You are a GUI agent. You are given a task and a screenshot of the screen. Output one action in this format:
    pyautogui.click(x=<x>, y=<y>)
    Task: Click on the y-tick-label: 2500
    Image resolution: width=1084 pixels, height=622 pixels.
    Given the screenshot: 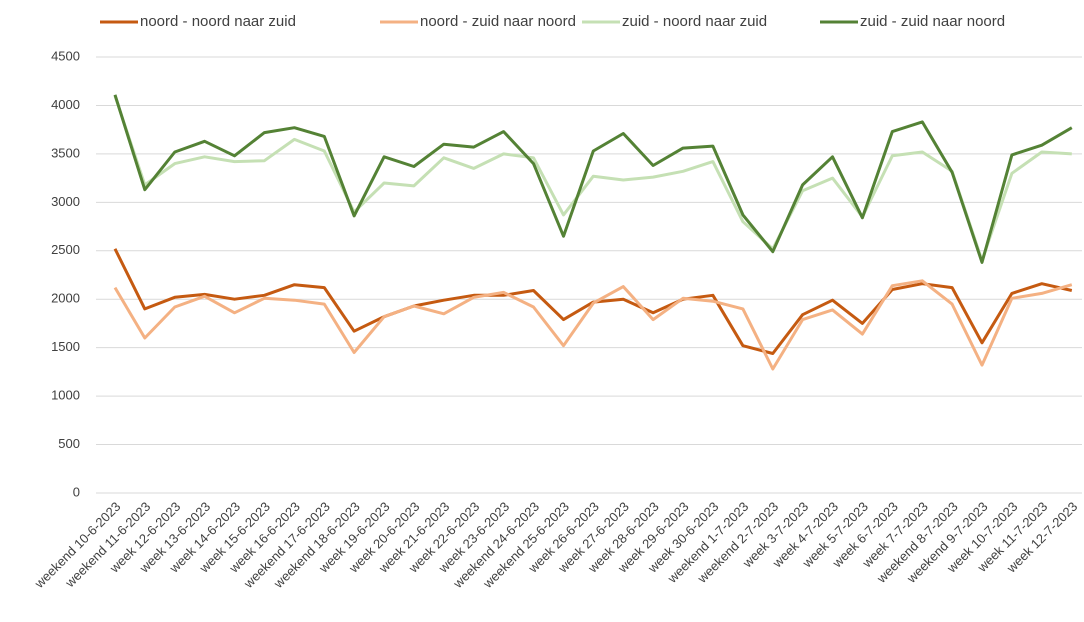 What is the action you would take?
    pyautogui.click(x=65, y=249)
    